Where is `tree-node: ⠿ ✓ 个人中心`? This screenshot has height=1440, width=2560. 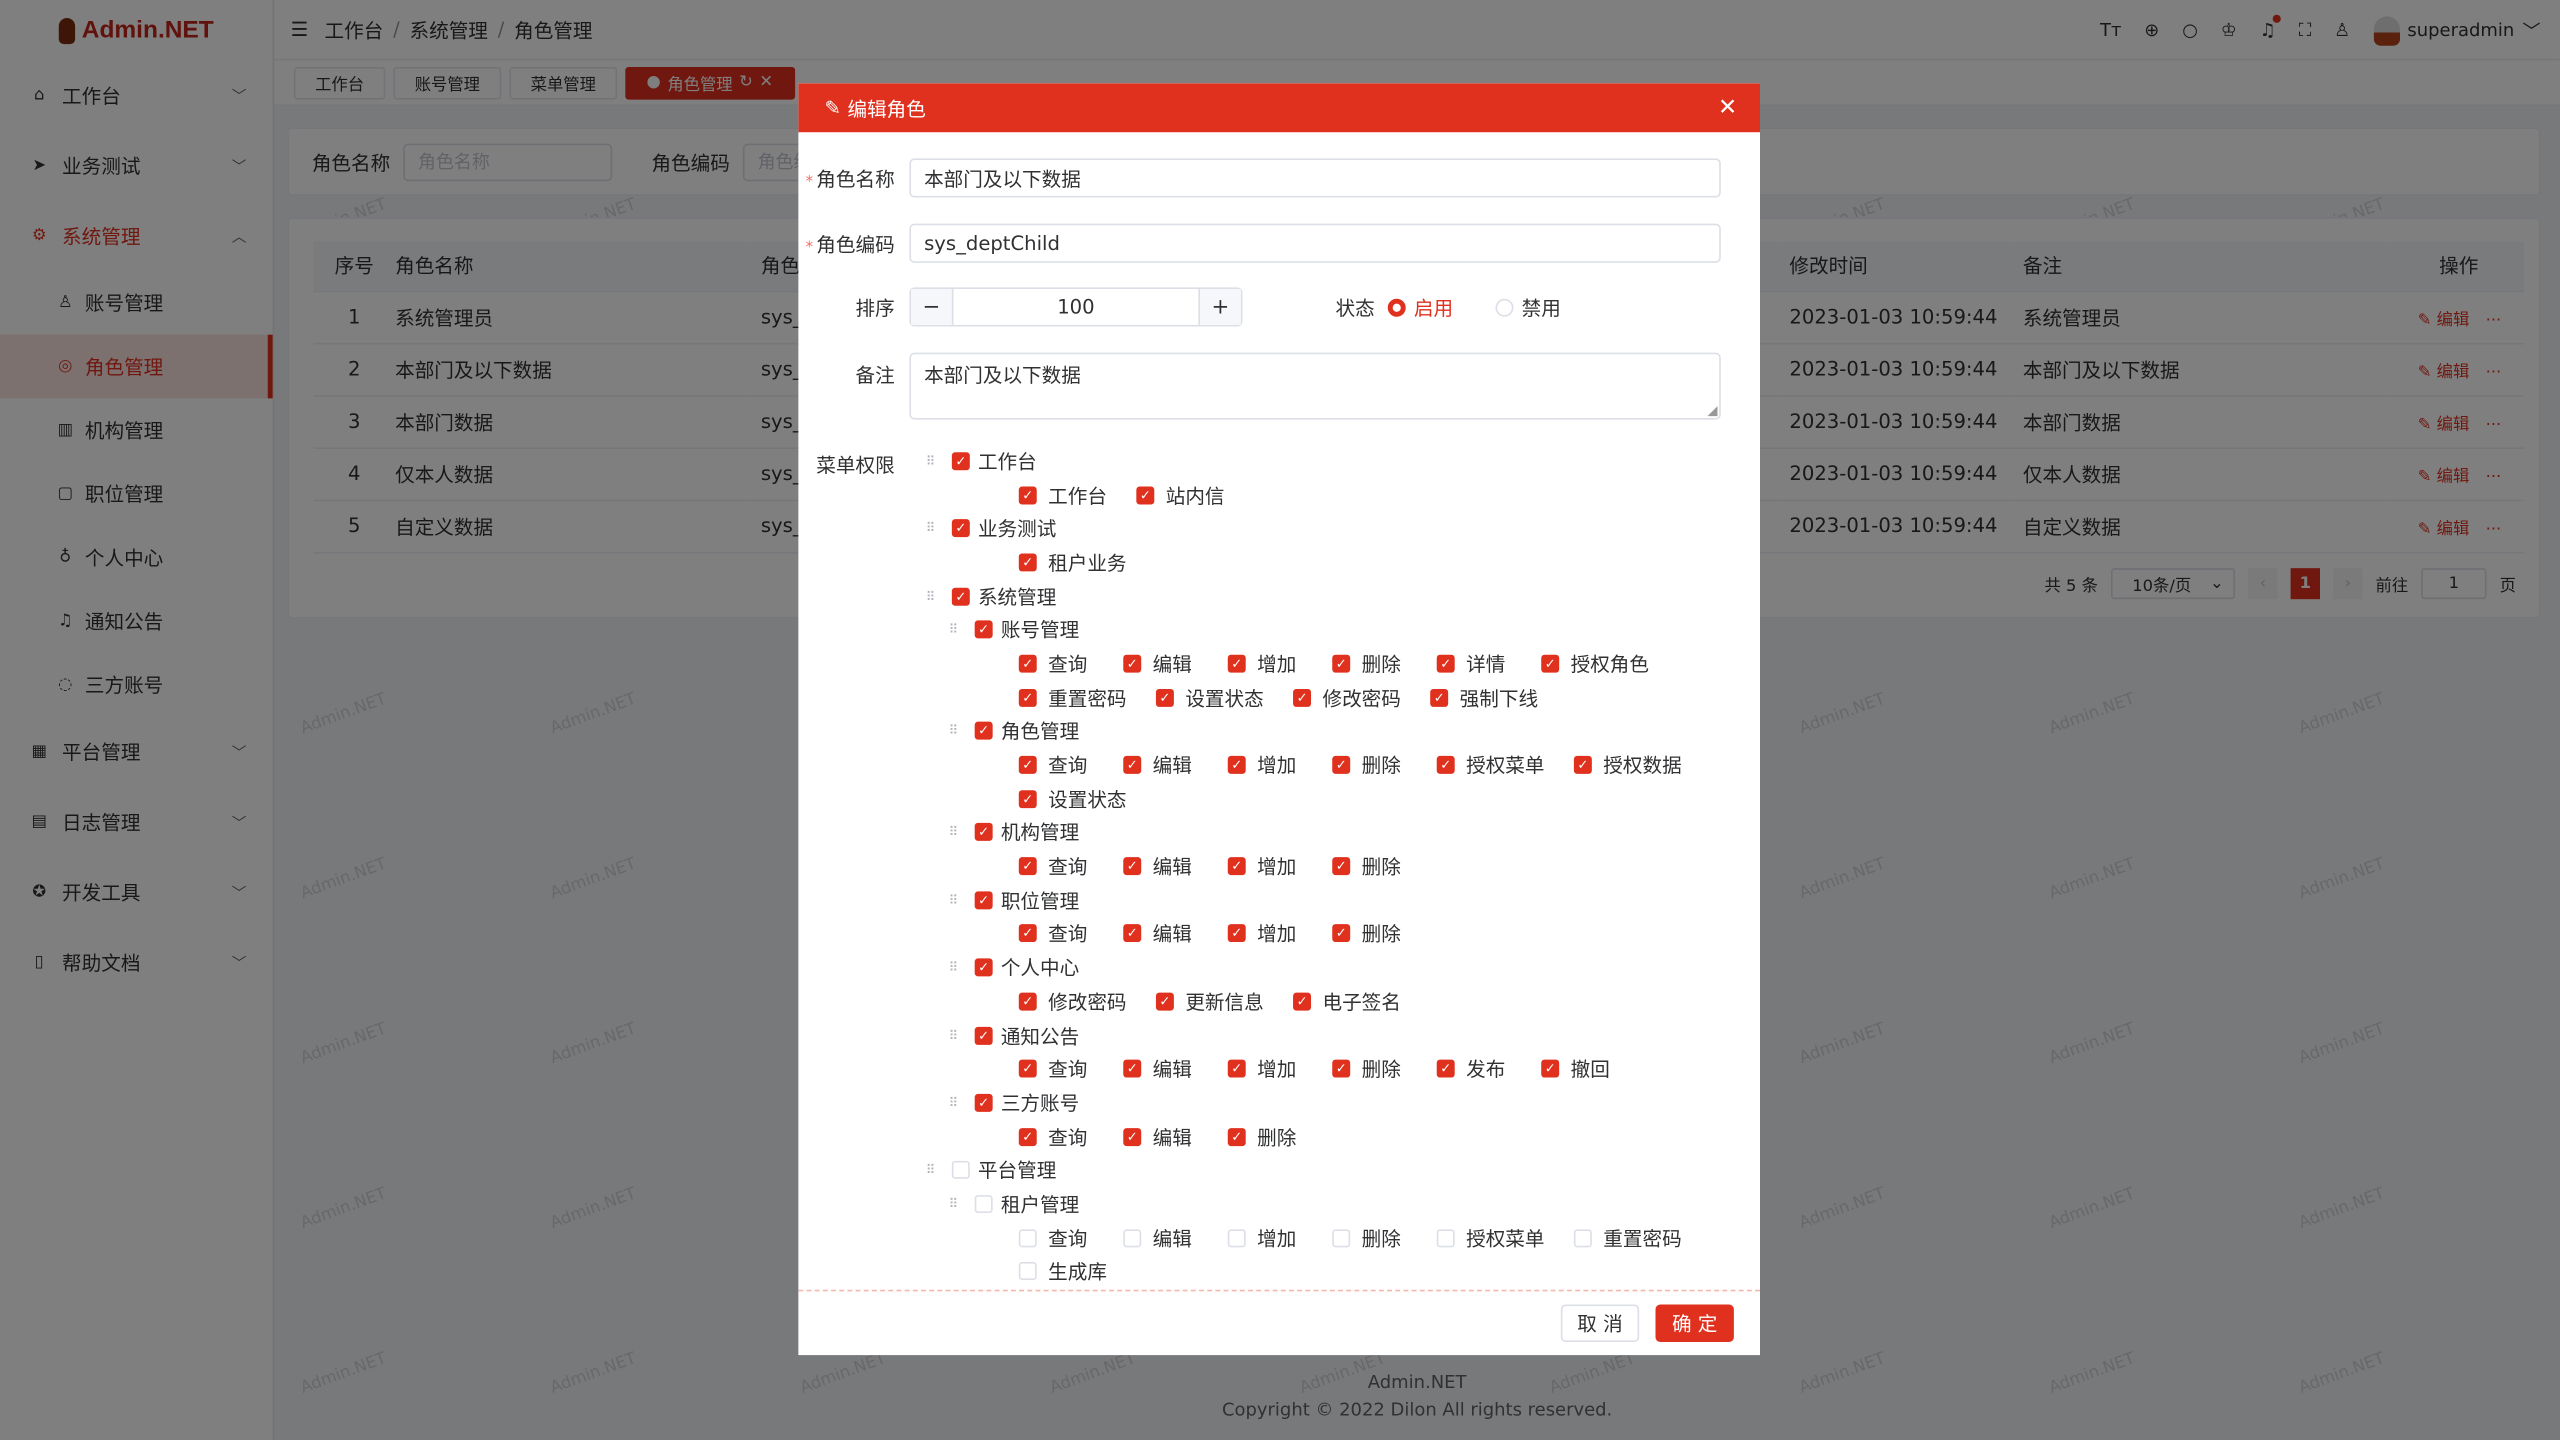
tree-node: ⠿ ✓ 个人中心 is located at coordinates (1334, 968).